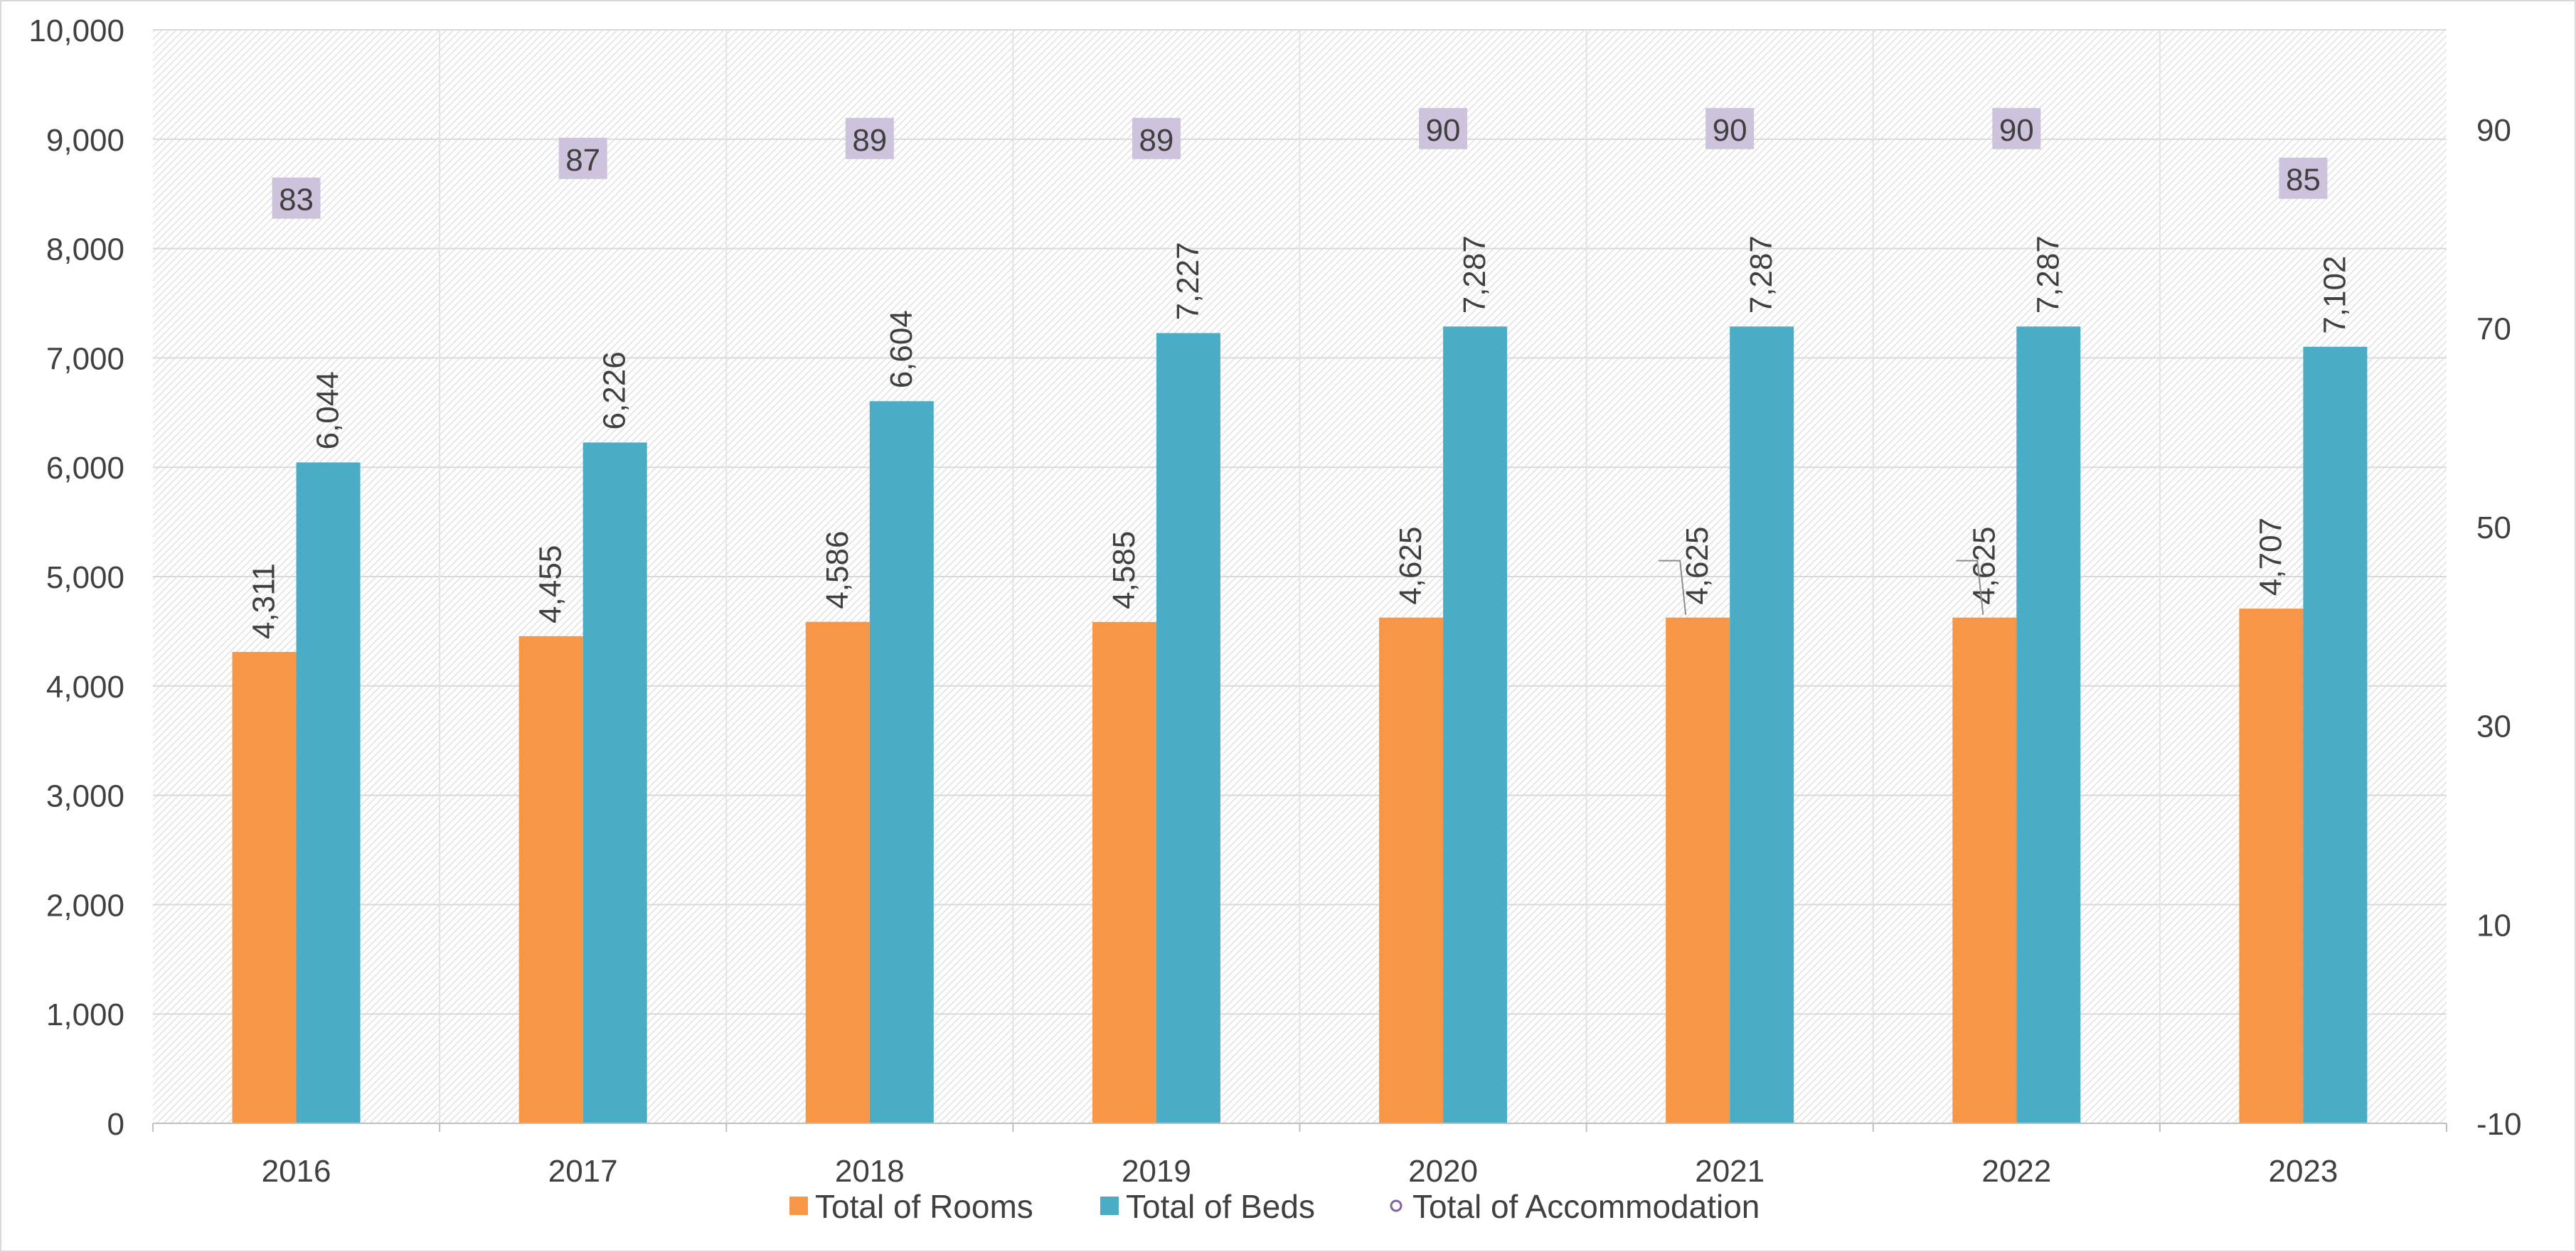  What do you see at coordinates (1124, 570) in the screenshot?
I see `data-label: 4,585` at bounding box center [1124, 570].